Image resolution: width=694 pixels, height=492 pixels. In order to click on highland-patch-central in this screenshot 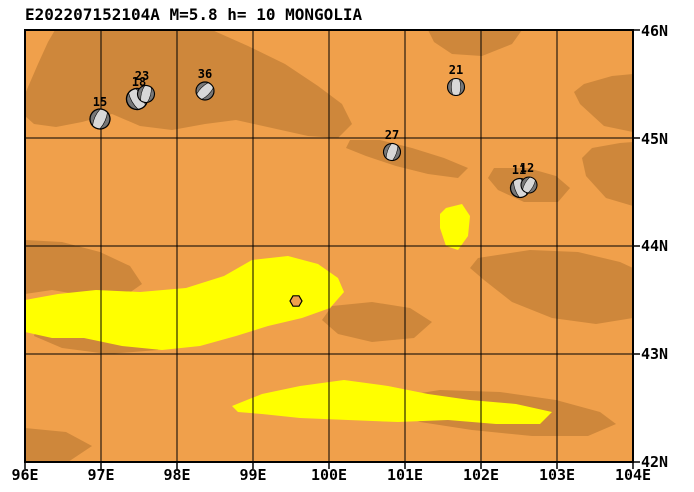, I will do `click(407, 159)`.